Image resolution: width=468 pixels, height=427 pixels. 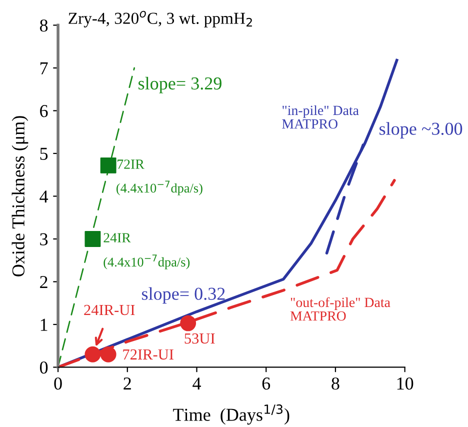 What do you see at coordinates (336, 383) in the screenshot?
I see `x-tick-label: 8` at bounding box center [336, 383].